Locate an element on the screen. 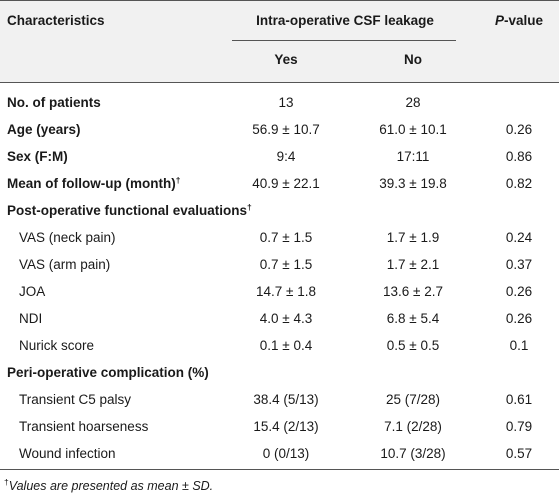  cell-p: 0.79 is located at coordinates (519, 426).